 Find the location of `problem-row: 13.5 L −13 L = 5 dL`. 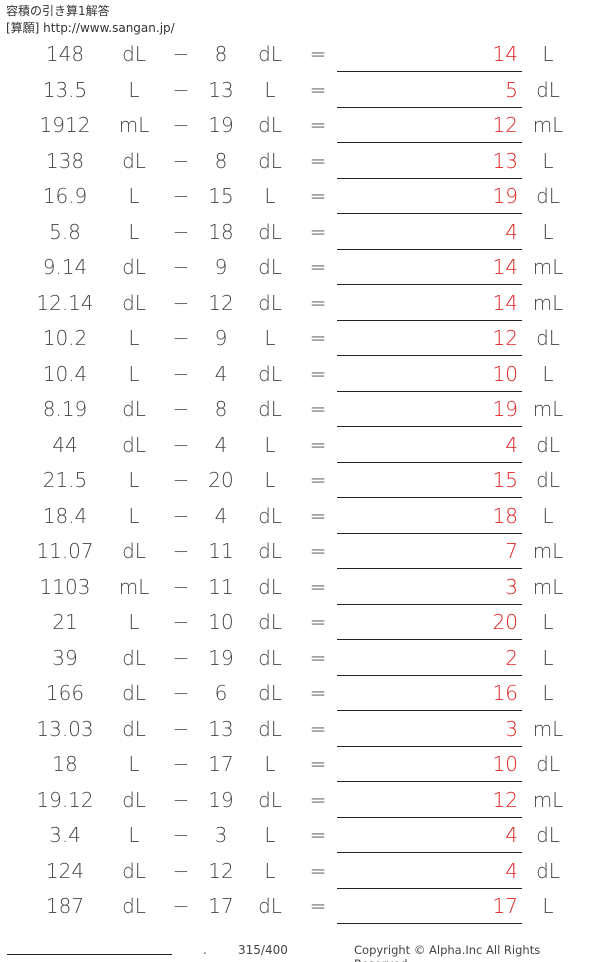

problem-row: 13.5 L −13 L = 5 dL is located at coordinates (300, 91).